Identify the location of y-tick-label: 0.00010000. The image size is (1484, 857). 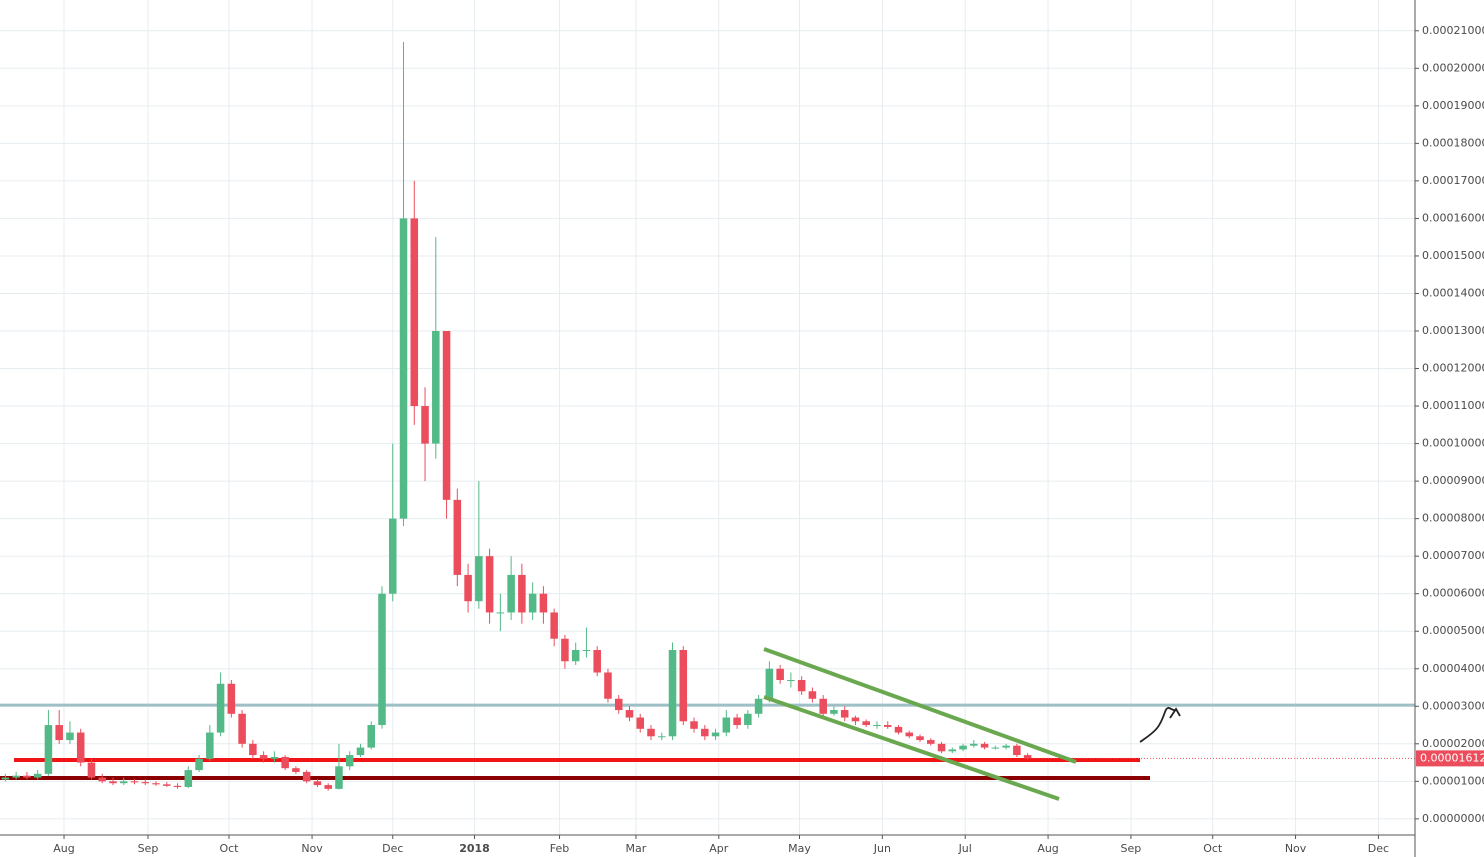
(1453, 443).